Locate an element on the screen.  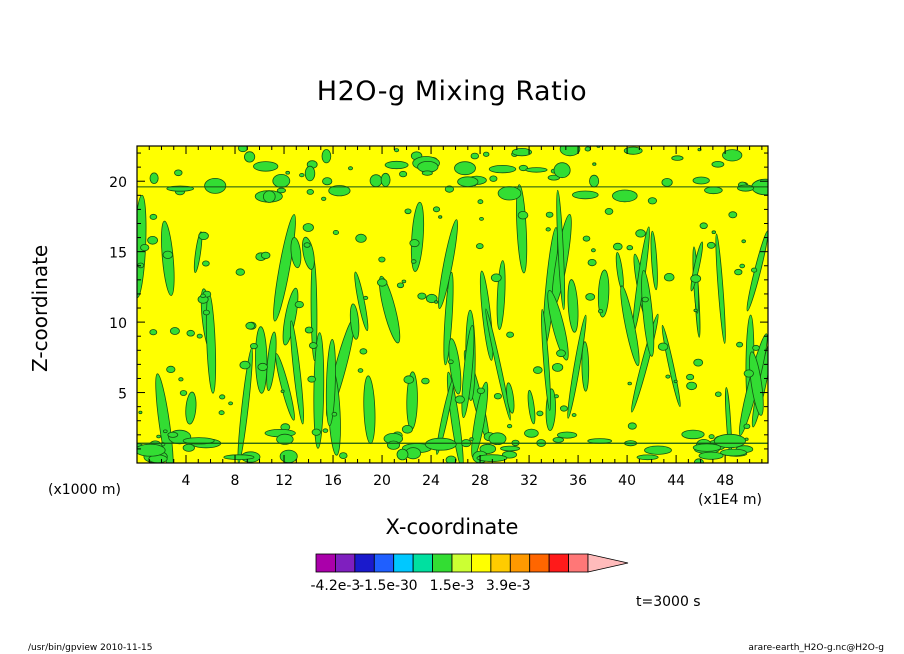
y-tick-label: 10 is located at coordinates (118, 324).